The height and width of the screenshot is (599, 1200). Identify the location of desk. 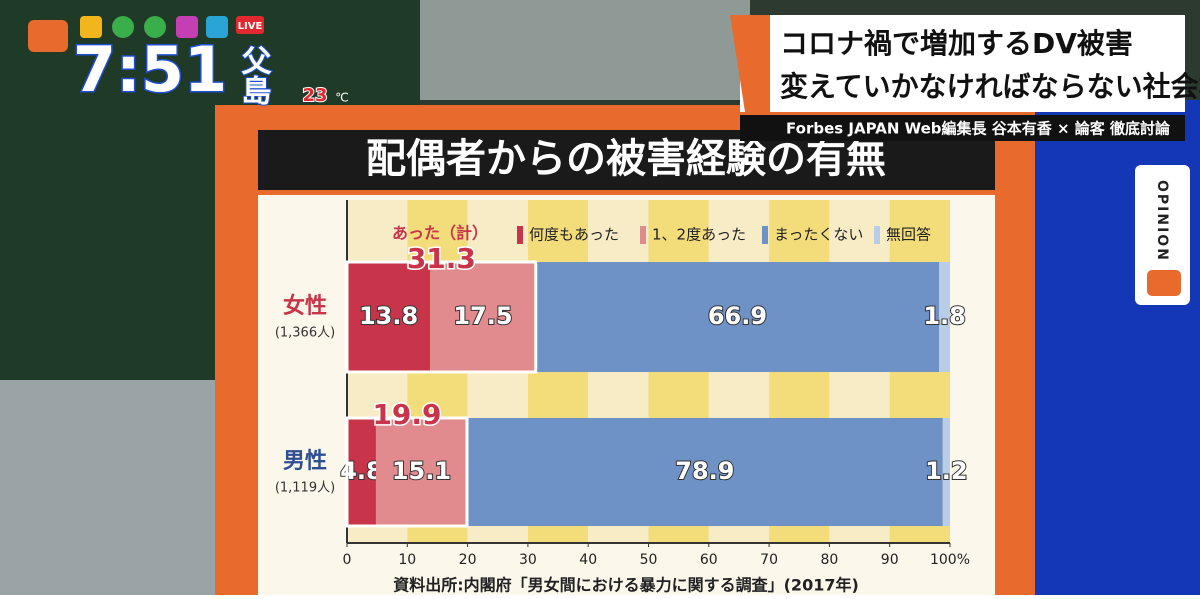
(110, 487).